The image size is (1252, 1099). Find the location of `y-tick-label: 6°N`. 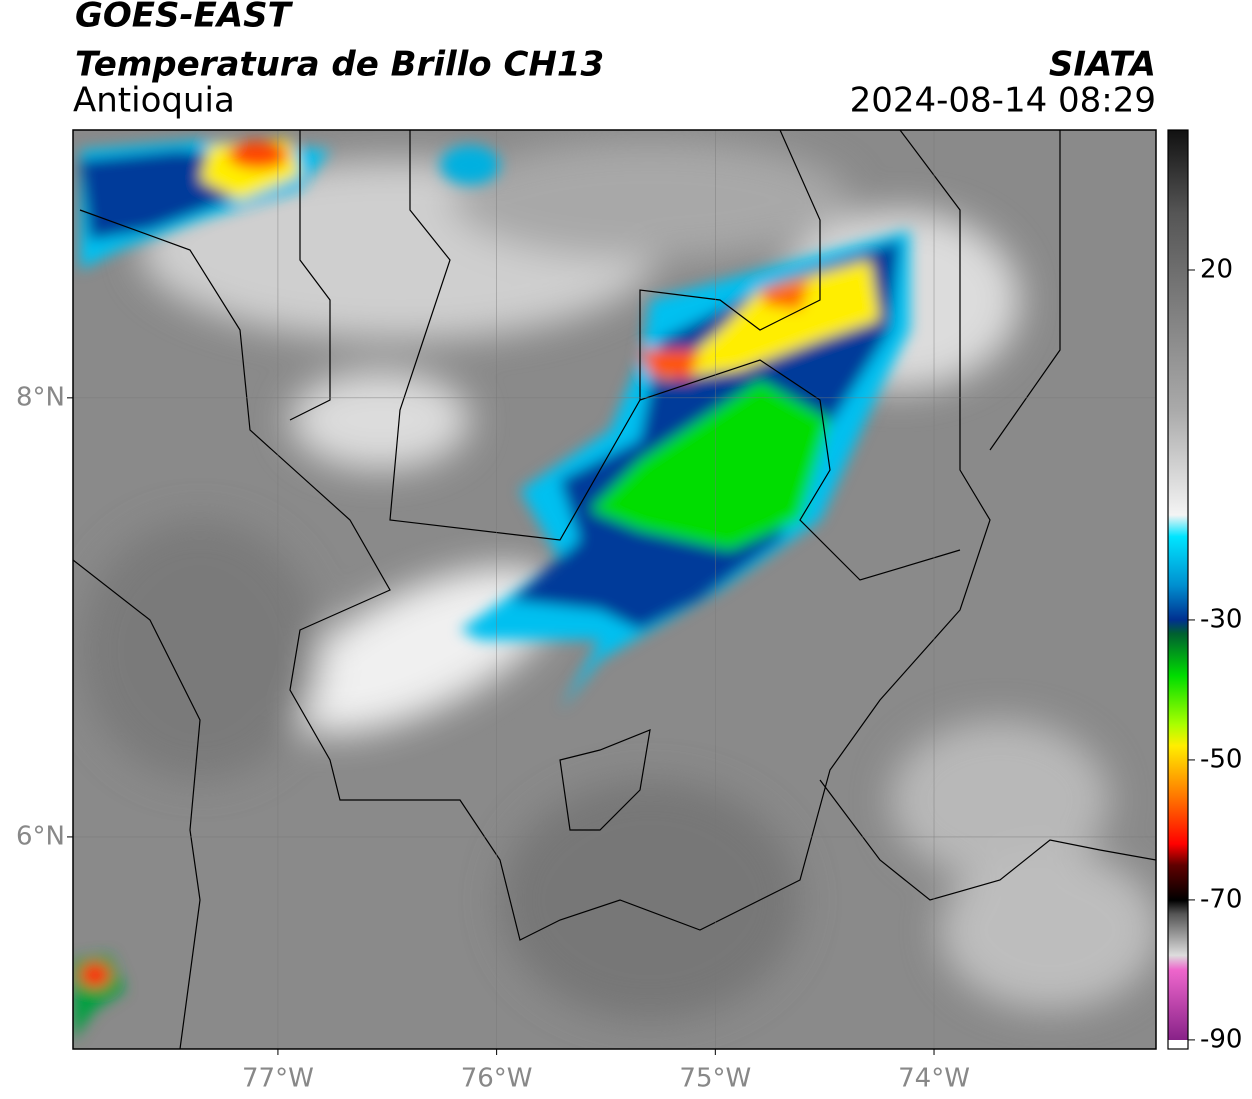

y-tick-label: 6°N is located at coordinates (40, 836).